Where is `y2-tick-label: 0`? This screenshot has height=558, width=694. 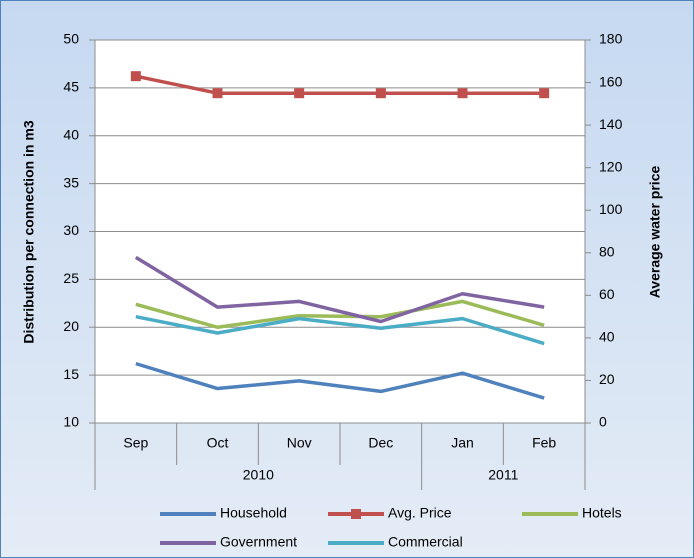 y2-tick-label: 0 is located at coordinates (603, 422).